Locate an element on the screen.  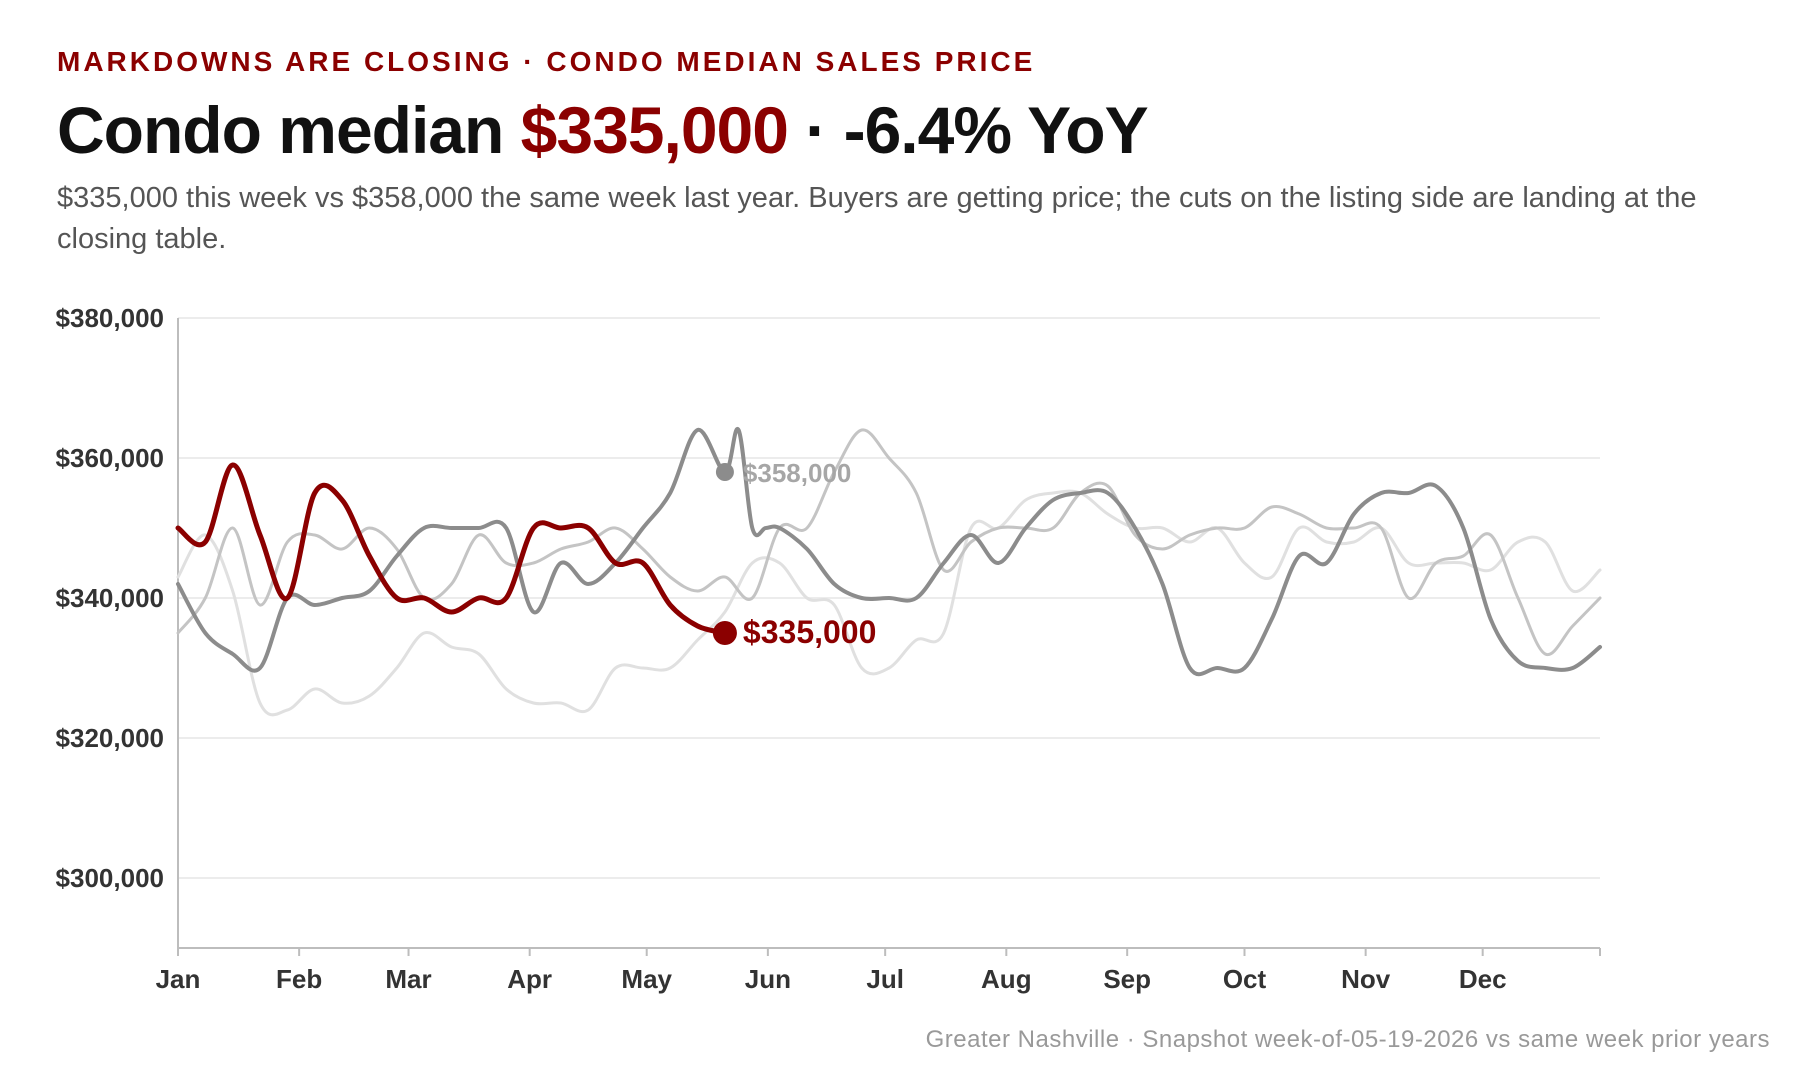
x-tick-label: Jan is located at coordinates (178, 979).